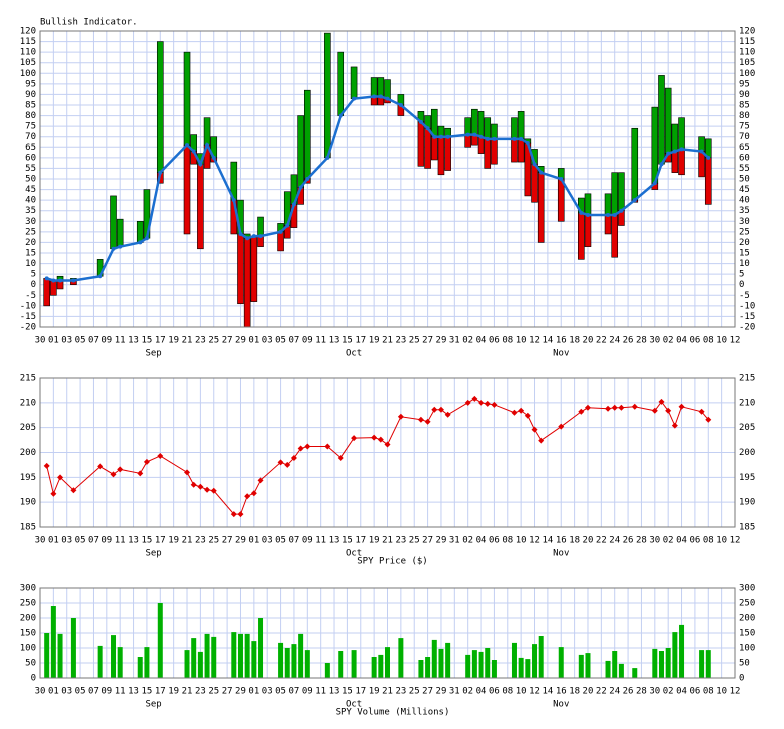 The image size is (784, 729). Describe the element at coordinates (66, 541) in the screenshot. I see `x-tick-label: 03` at that location.